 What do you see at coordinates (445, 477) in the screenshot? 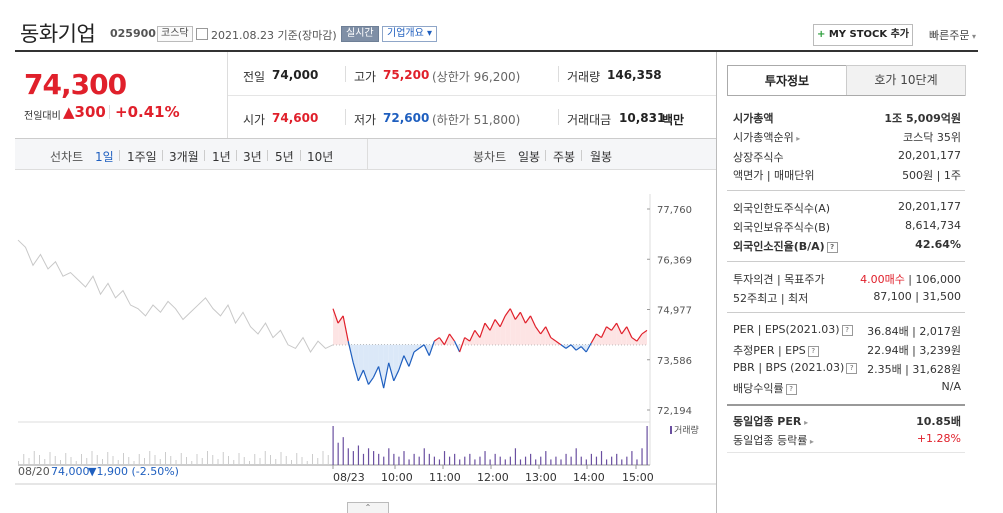
I see `x-tick-label: 11:00` at bounding box center [445, 477].